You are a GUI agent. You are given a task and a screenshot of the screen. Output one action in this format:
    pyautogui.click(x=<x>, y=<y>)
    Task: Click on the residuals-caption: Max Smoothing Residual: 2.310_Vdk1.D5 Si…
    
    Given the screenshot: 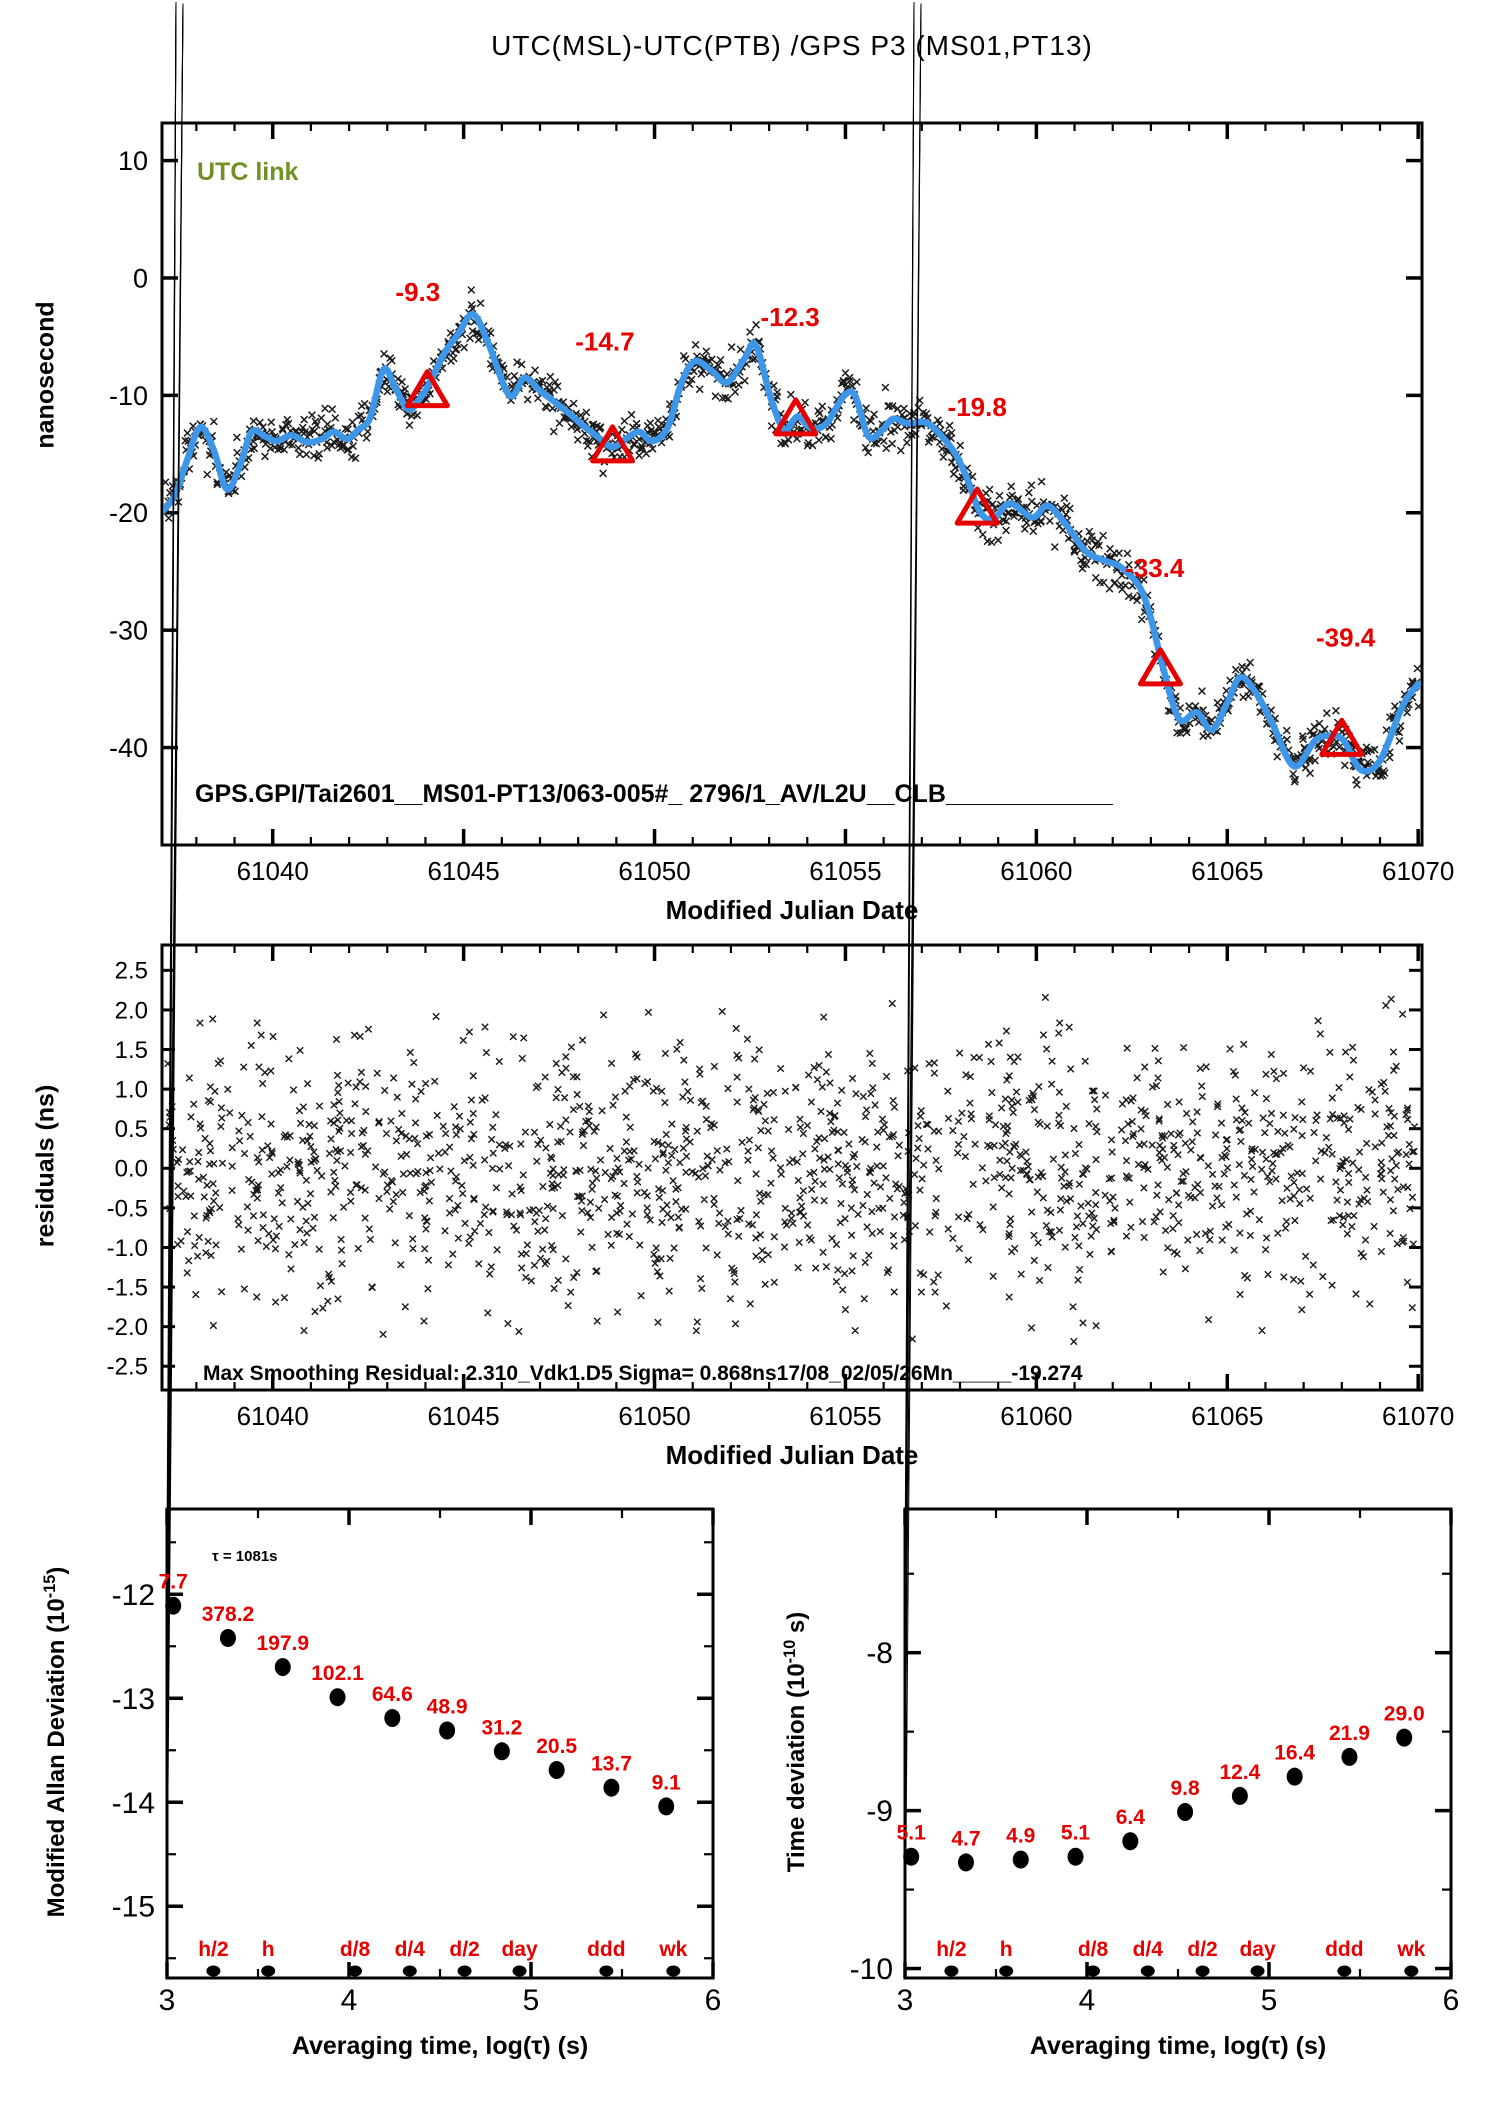 What is the action you would take?
    pyautogui.click(x=643, y=1373)
    